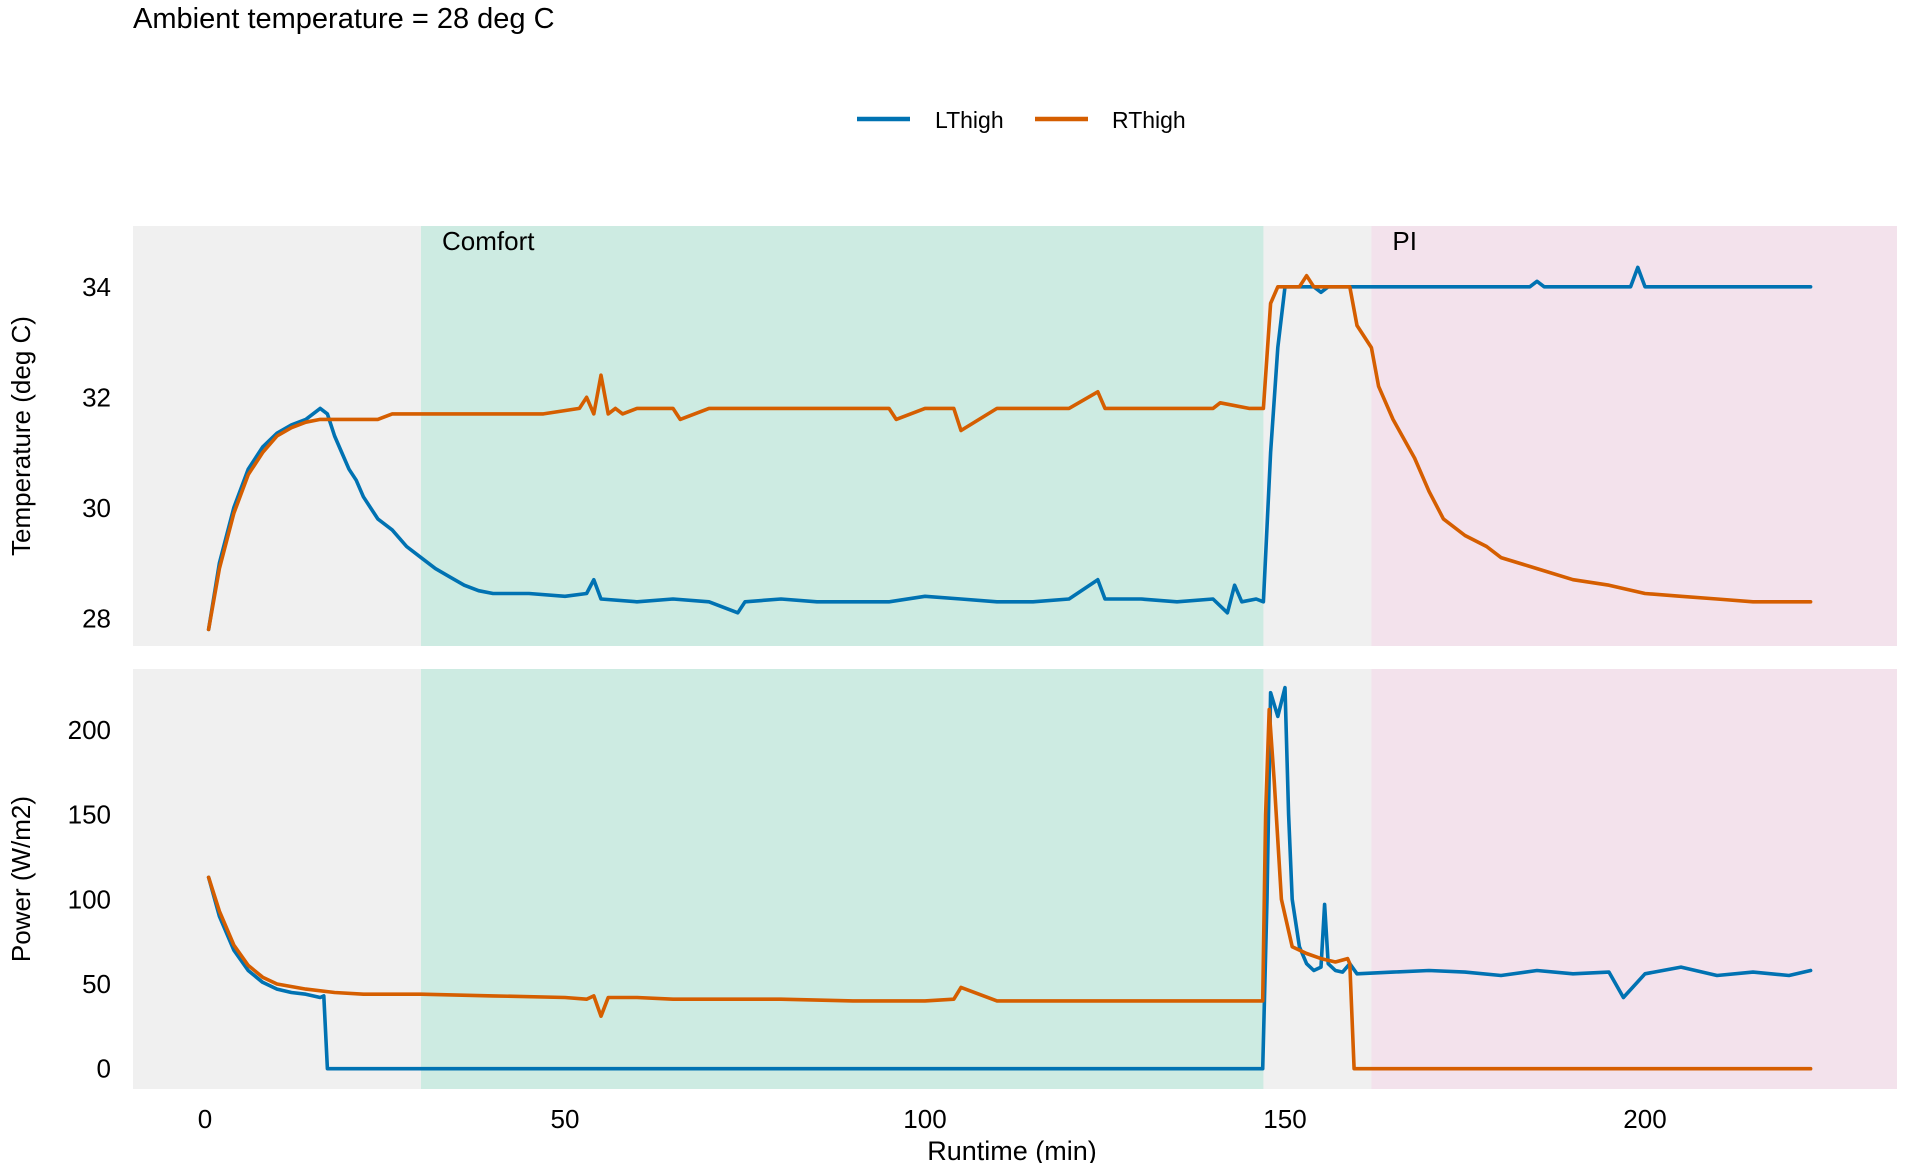 This screenshot has height=1163, width=1928. Describe the element at coordinates (205, 1119) in the screenshot. I see `x-tick-label: 0` at that location.